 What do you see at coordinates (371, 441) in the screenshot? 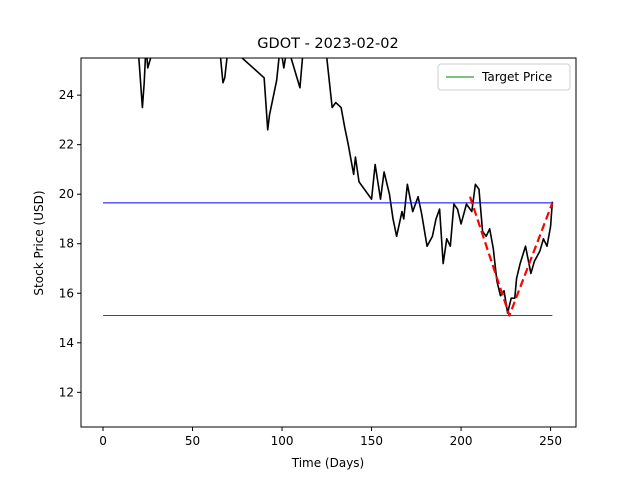
I see `x-tick-label: 150` at bounding box center [371, 441].